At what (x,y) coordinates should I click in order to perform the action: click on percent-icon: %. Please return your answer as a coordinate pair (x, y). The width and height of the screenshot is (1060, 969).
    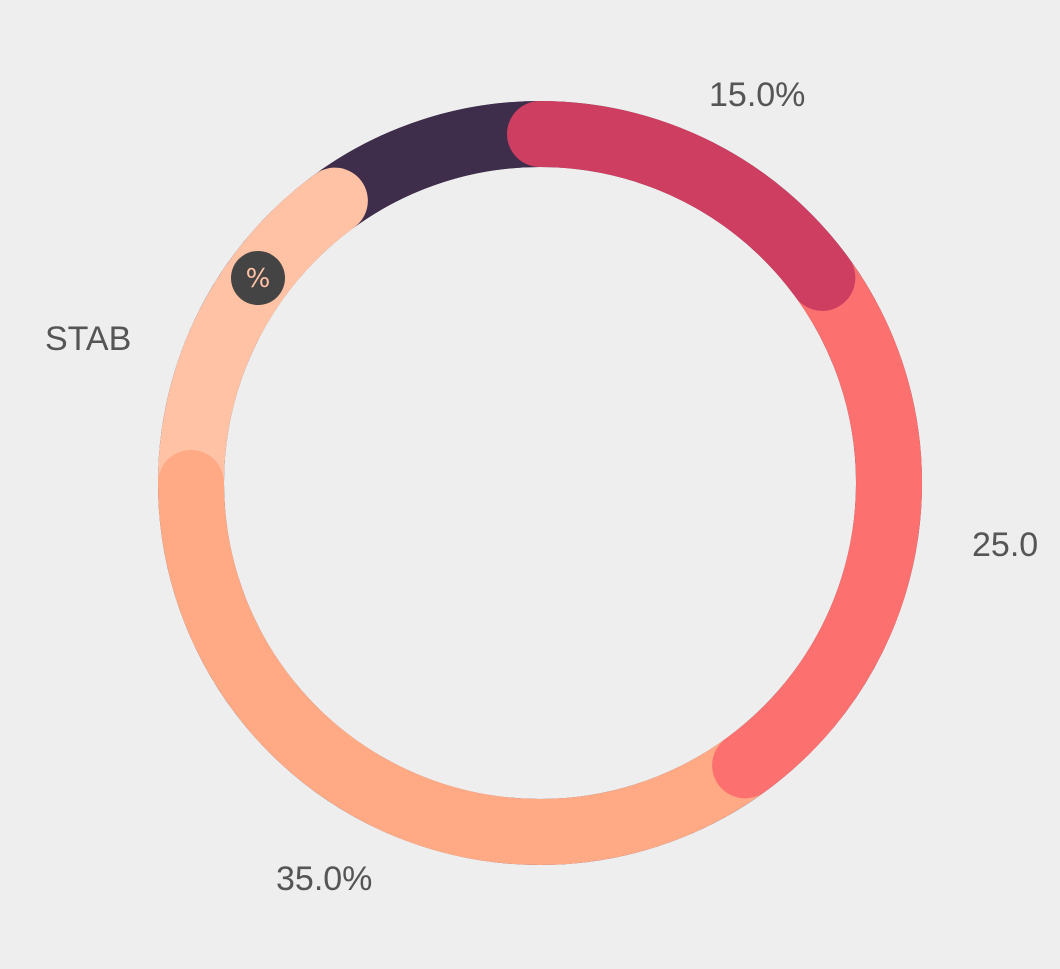
    Looking at the image, I should click on (258, 279).